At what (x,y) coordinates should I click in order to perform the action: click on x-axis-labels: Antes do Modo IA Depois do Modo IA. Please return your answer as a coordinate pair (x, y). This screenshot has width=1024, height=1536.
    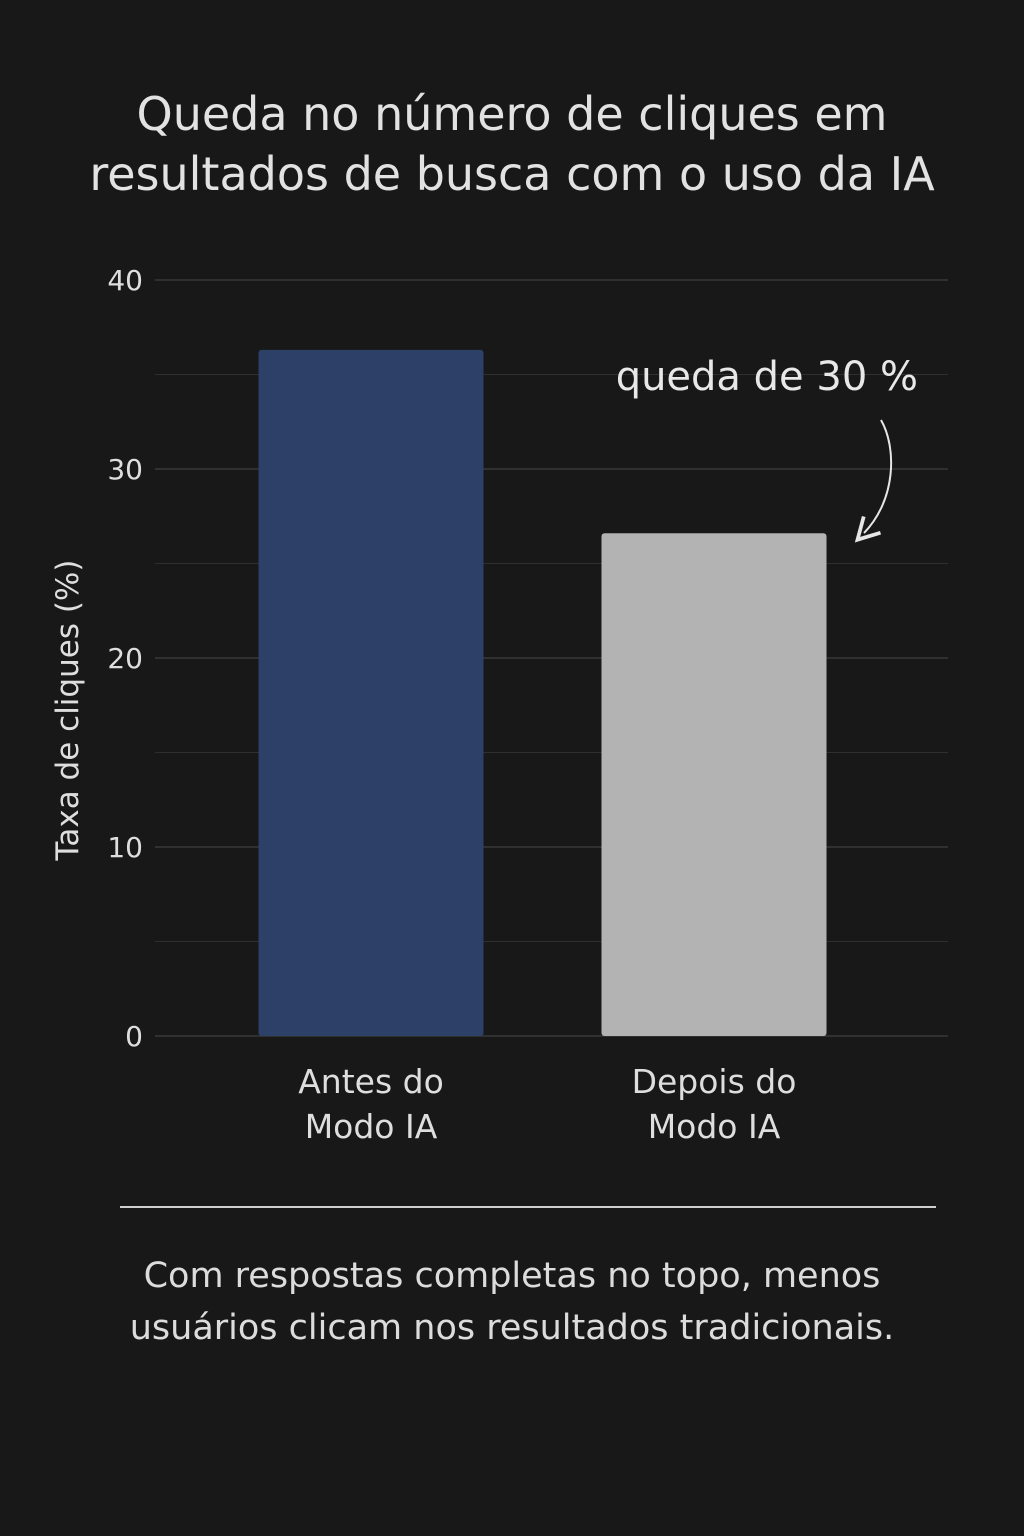
    Looking at the image, I should click on (547, 1104).